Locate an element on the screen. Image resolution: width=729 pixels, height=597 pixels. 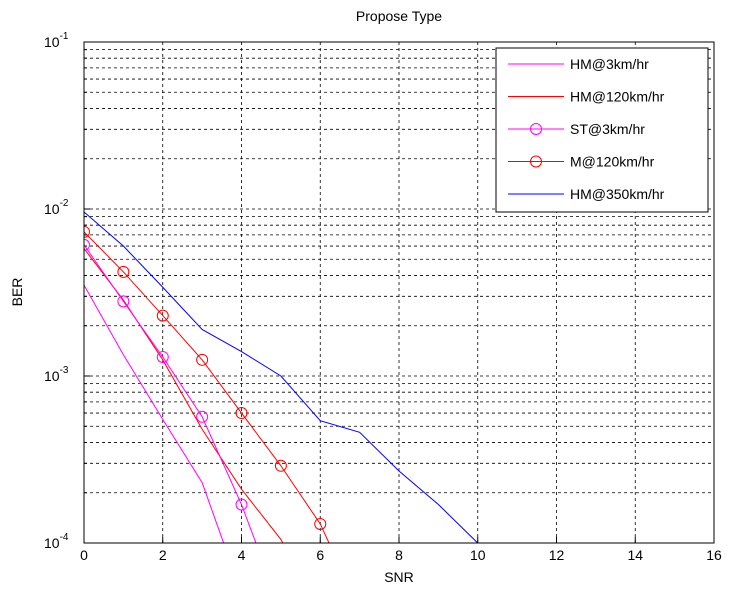
y-tick-label: 10⁻⁴ is located at coordinates (56, 541).